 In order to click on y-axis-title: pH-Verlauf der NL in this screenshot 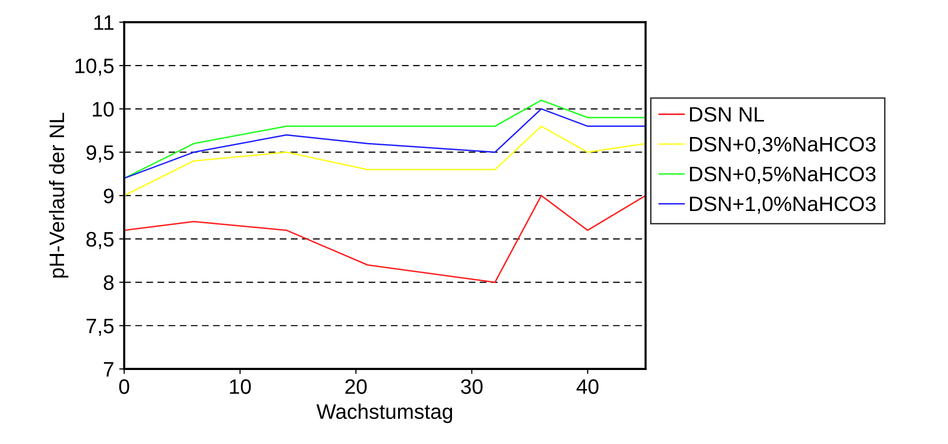, I will do `click(58, 195)`.